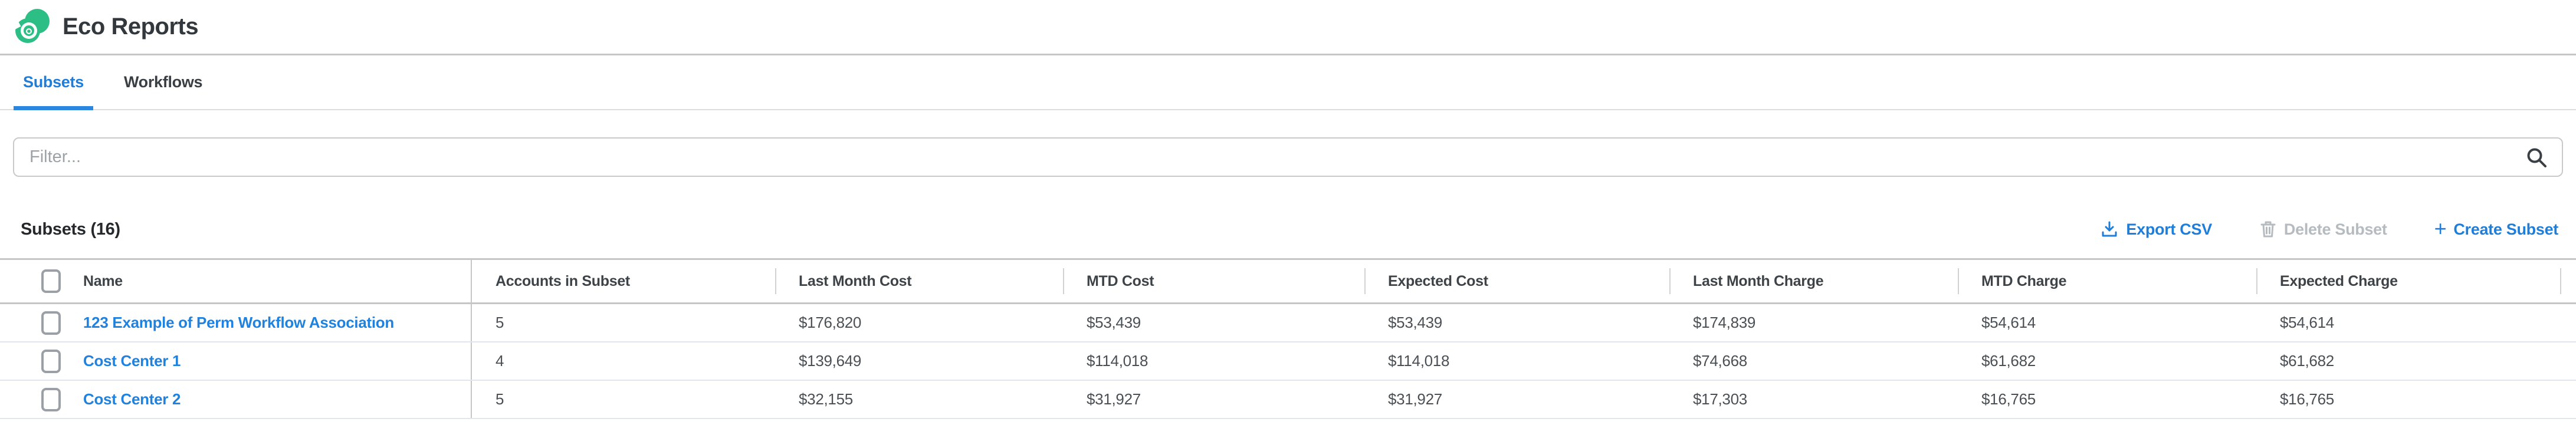  What do you see at coordinates (1415, 322) in the screenshot?
I see `cell-expected-cost: $53,439` at bounding box center [1415, 322].